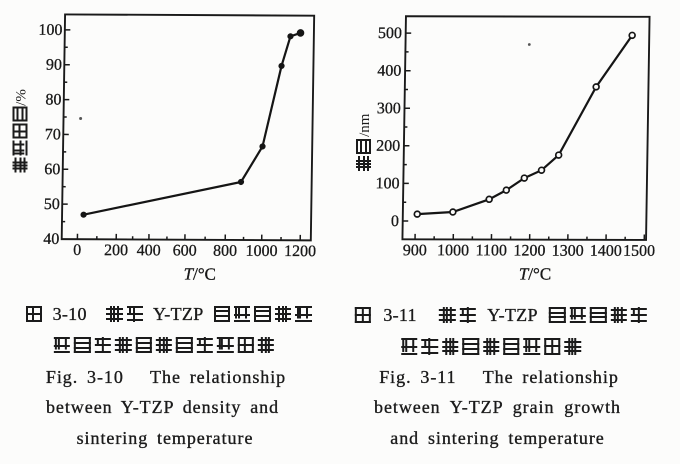  What do you see at coordinates (606, 251) in the screenshot?
I see `svg-text: 1400` at bounding box center [606, 251].